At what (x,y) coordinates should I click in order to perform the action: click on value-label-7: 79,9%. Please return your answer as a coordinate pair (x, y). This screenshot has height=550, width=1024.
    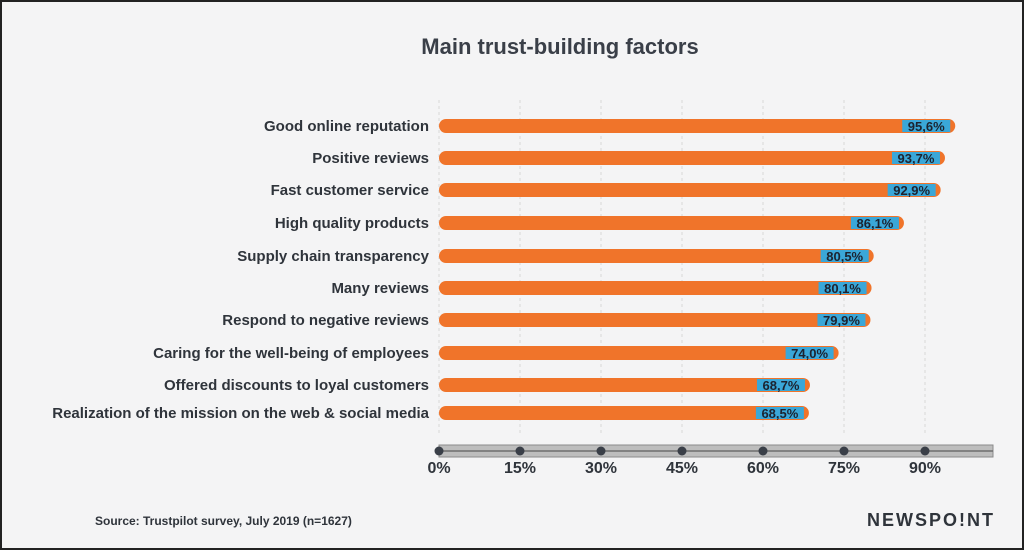
    Looking at the image, I should click on (841, 320).